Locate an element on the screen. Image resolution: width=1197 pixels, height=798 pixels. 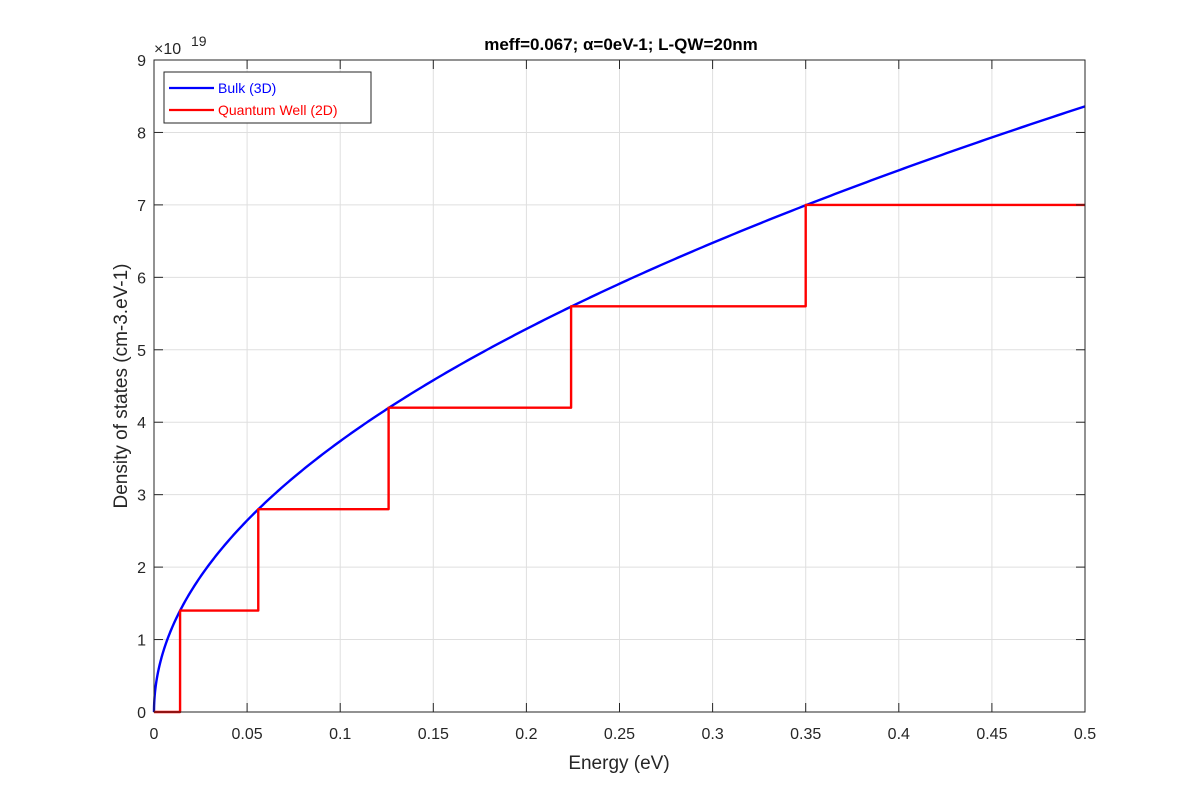
y-axis-label: Density of states (cm-3.eV-1) is located at coordinates (121, 386).